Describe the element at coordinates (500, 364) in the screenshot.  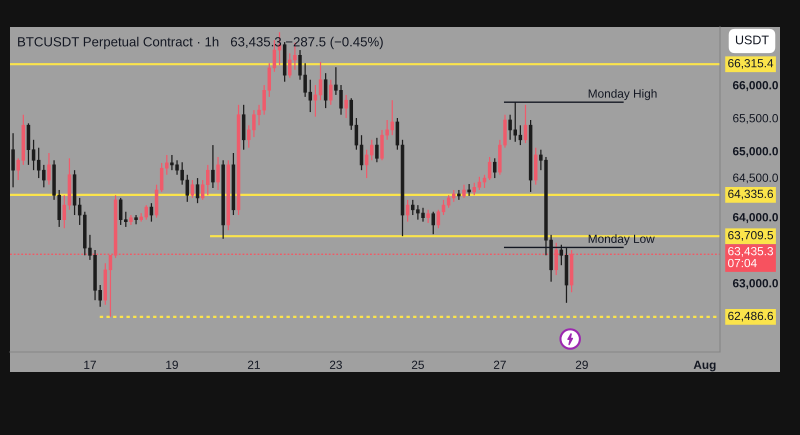
I see `x-tick-label: 27` at that location.